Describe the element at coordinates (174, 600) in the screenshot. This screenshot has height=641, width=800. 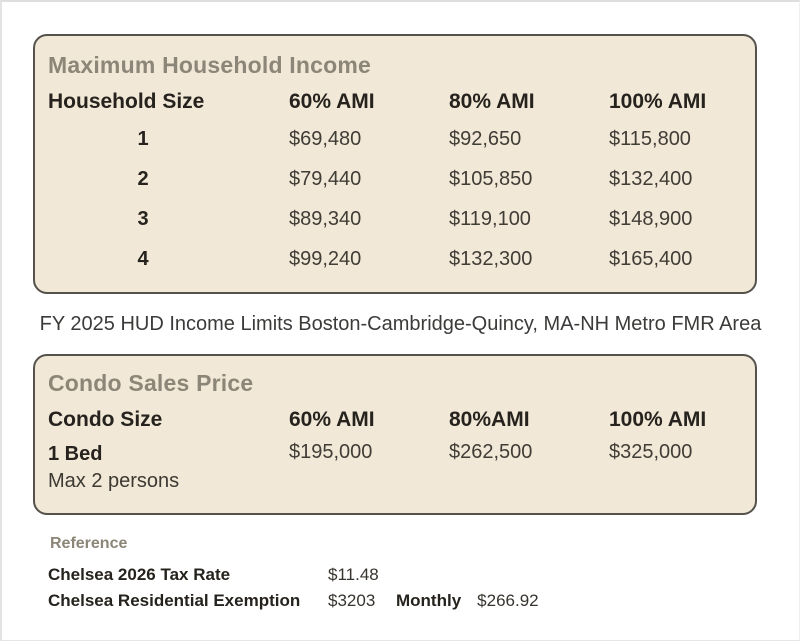
I see `exemption-label: Chelsea Residential Exemption` at that location.